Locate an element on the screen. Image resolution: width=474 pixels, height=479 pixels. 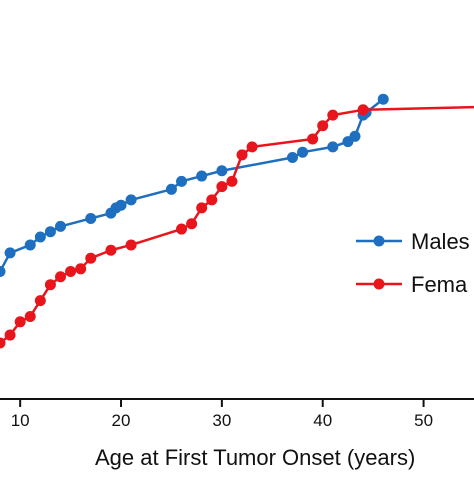
x-tick-label: 10 is located at coordinates (20, 420).